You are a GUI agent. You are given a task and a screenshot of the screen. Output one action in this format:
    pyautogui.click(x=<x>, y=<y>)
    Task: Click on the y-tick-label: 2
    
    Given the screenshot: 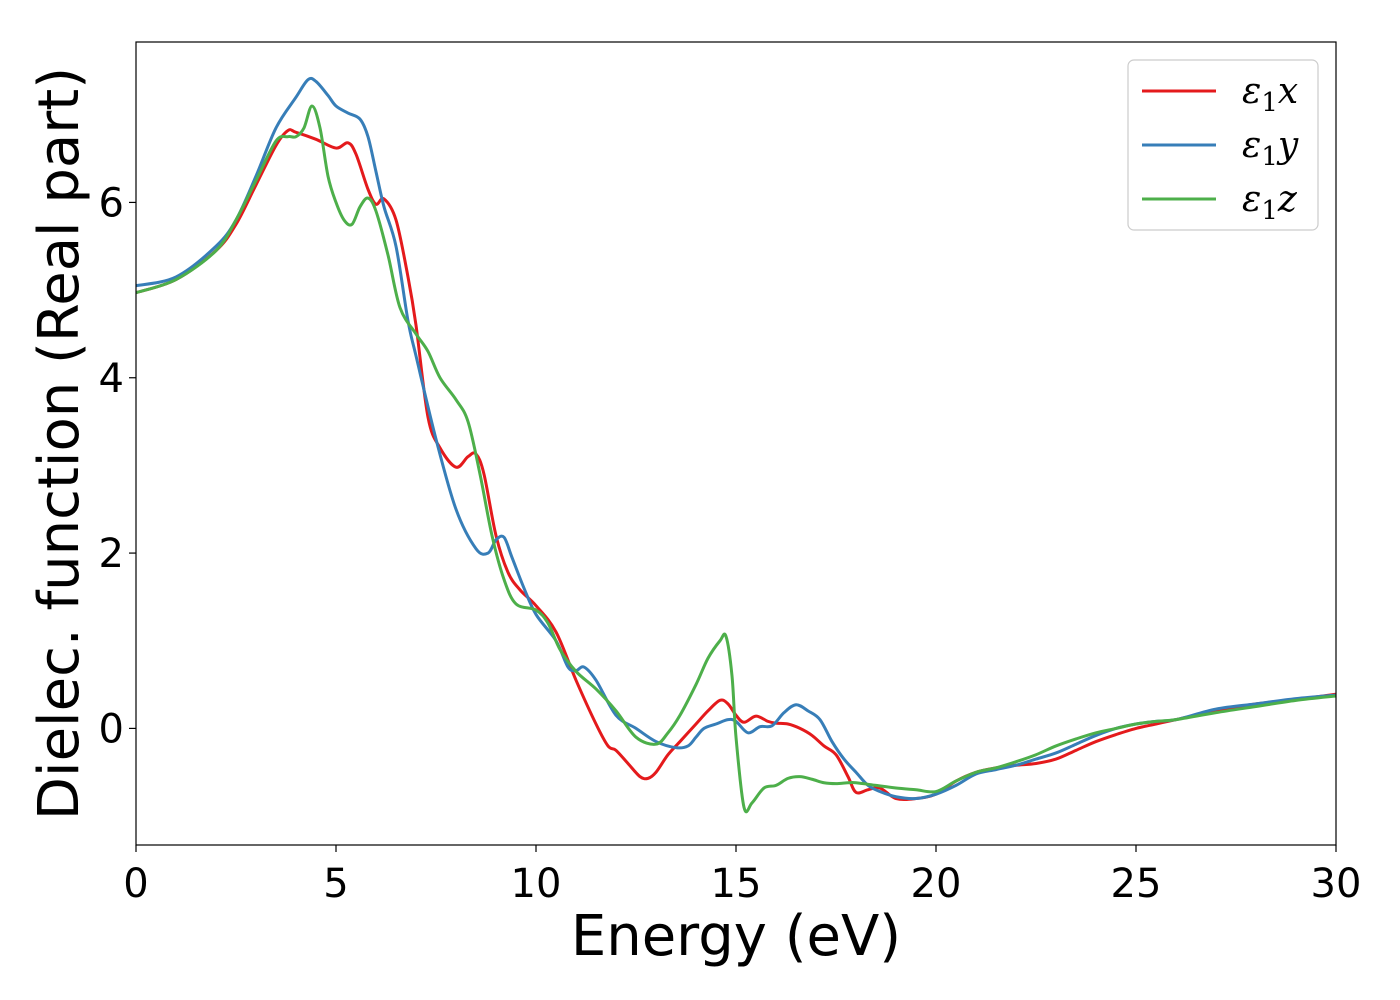 What is the action you would take?
    pyautogui.click(x=111, y=554)
    